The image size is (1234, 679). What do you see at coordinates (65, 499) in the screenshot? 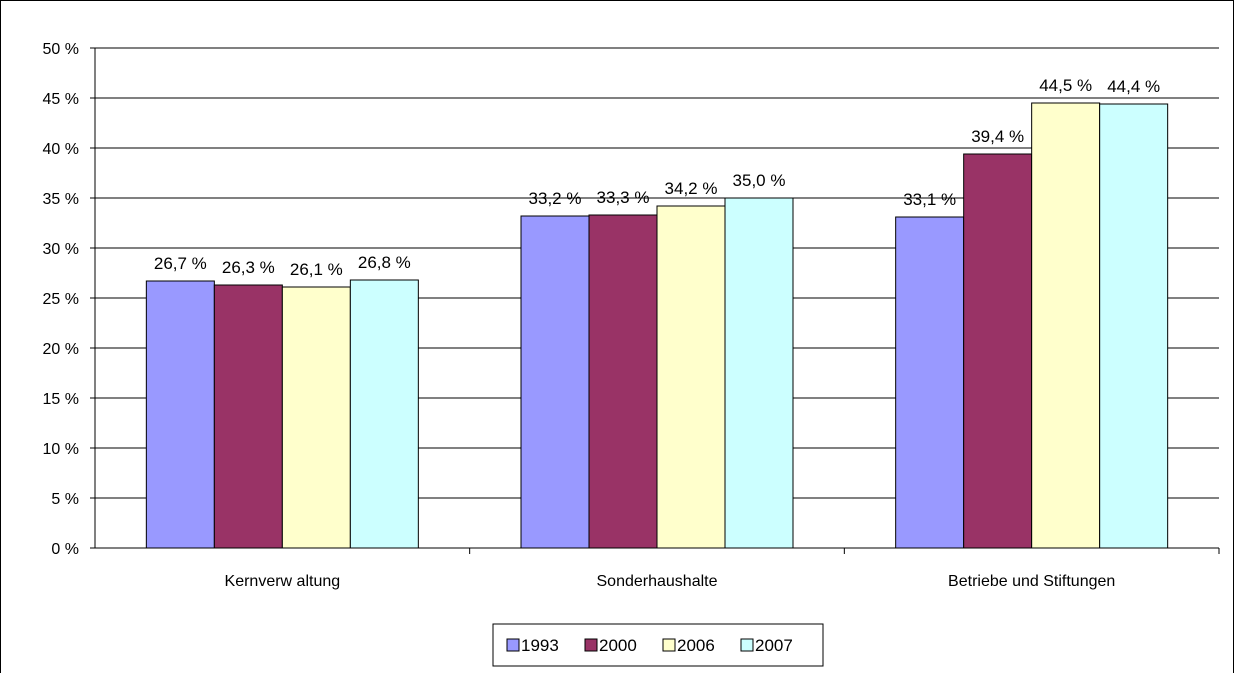
I see `y-tick-label: 5 %` at bounding box center [65, 499].